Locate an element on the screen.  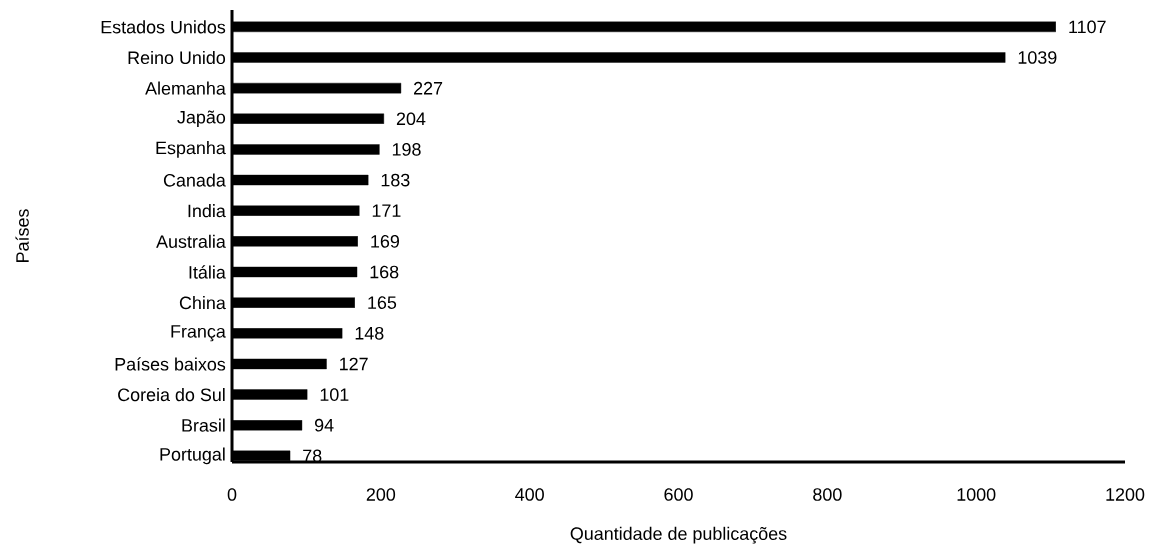
x-tick-label: 400 is located at coordinates (529, 494).